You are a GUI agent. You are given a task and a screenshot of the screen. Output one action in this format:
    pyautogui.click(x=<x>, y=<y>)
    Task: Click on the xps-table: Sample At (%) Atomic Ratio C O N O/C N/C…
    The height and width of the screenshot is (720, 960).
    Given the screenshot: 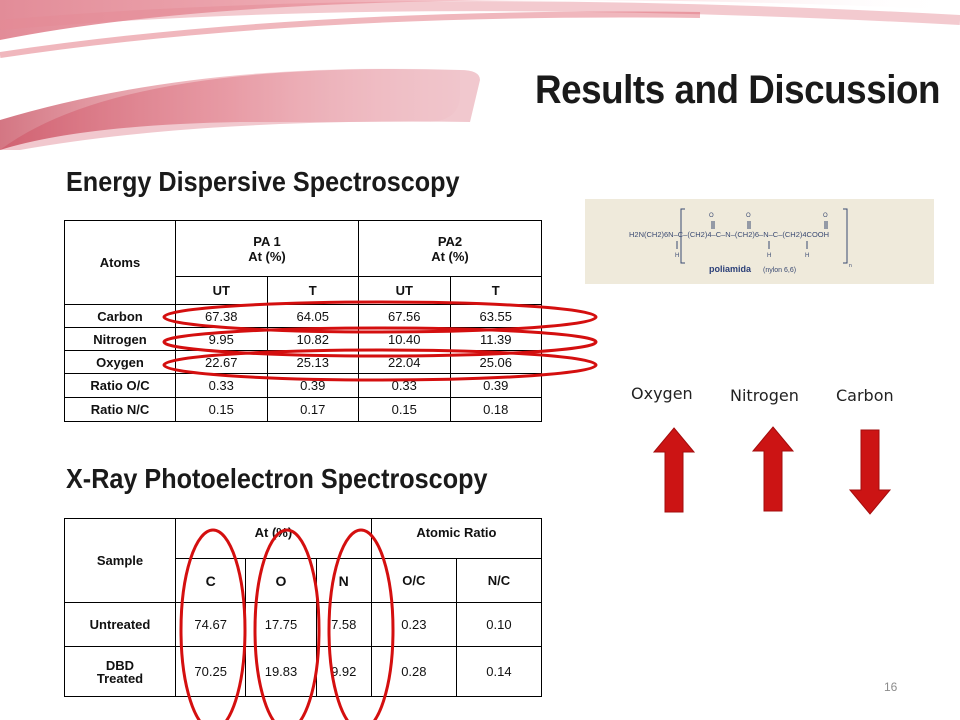 What is the action you would take?
    pyautogui.click(x=303, y=607)
    